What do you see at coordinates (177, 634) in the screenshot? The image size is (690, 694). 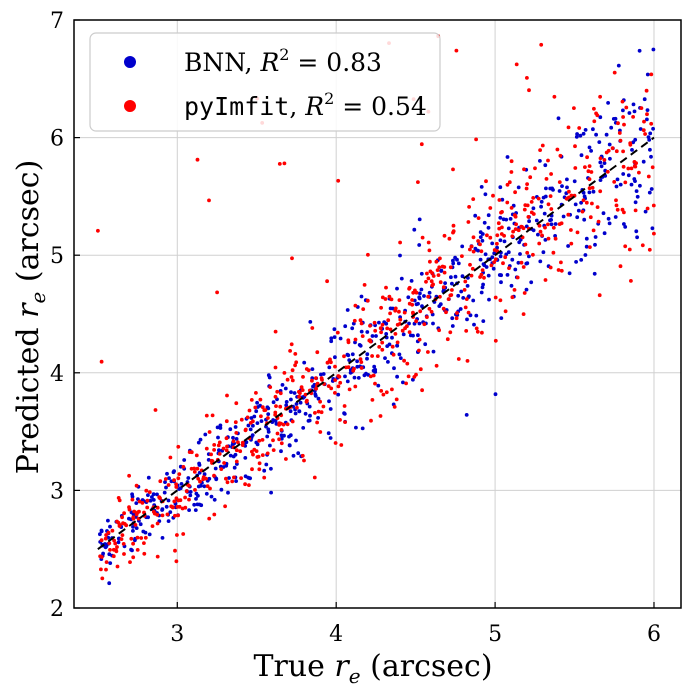 I see `x-tick-label: 3` at bounding box center [177, 634].